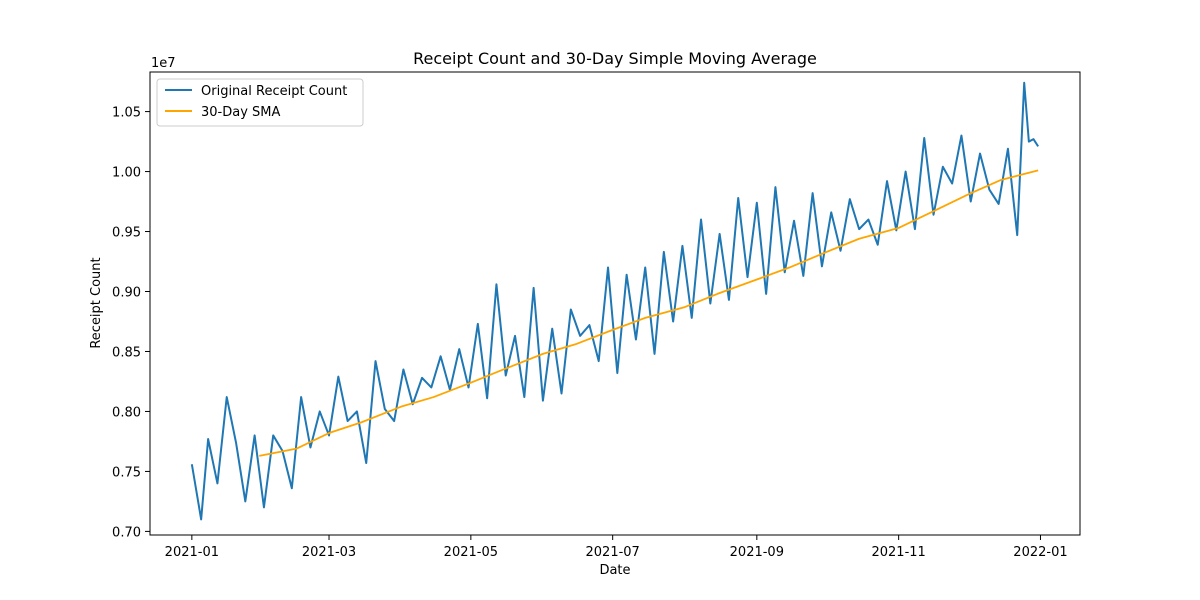 The height and width of the screenshot is (600, 1200). Describe the element at coordinates (126, 532) in the screenshot. I see `y-tick-label: 0.70` at that location.